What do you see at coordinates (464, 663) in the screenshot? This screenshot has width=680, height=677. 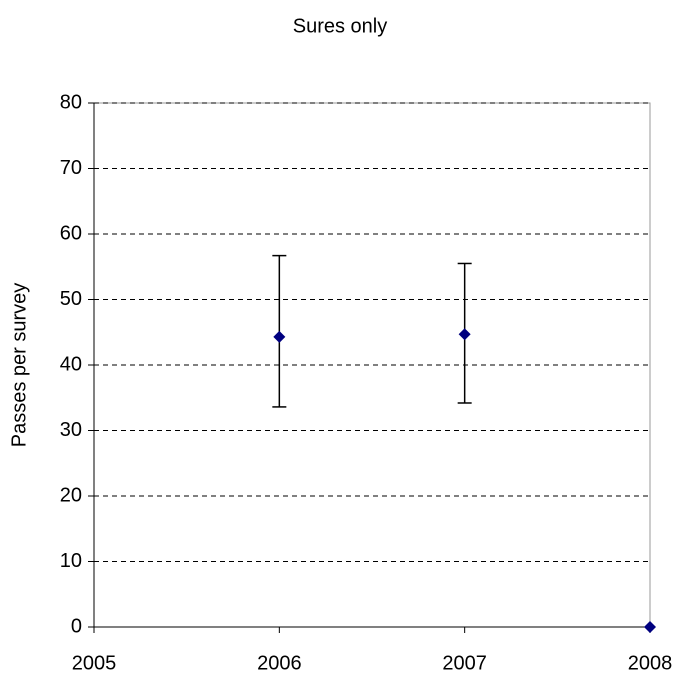 I see `x-tick-label: 2007` at bounding box center [464, 663].